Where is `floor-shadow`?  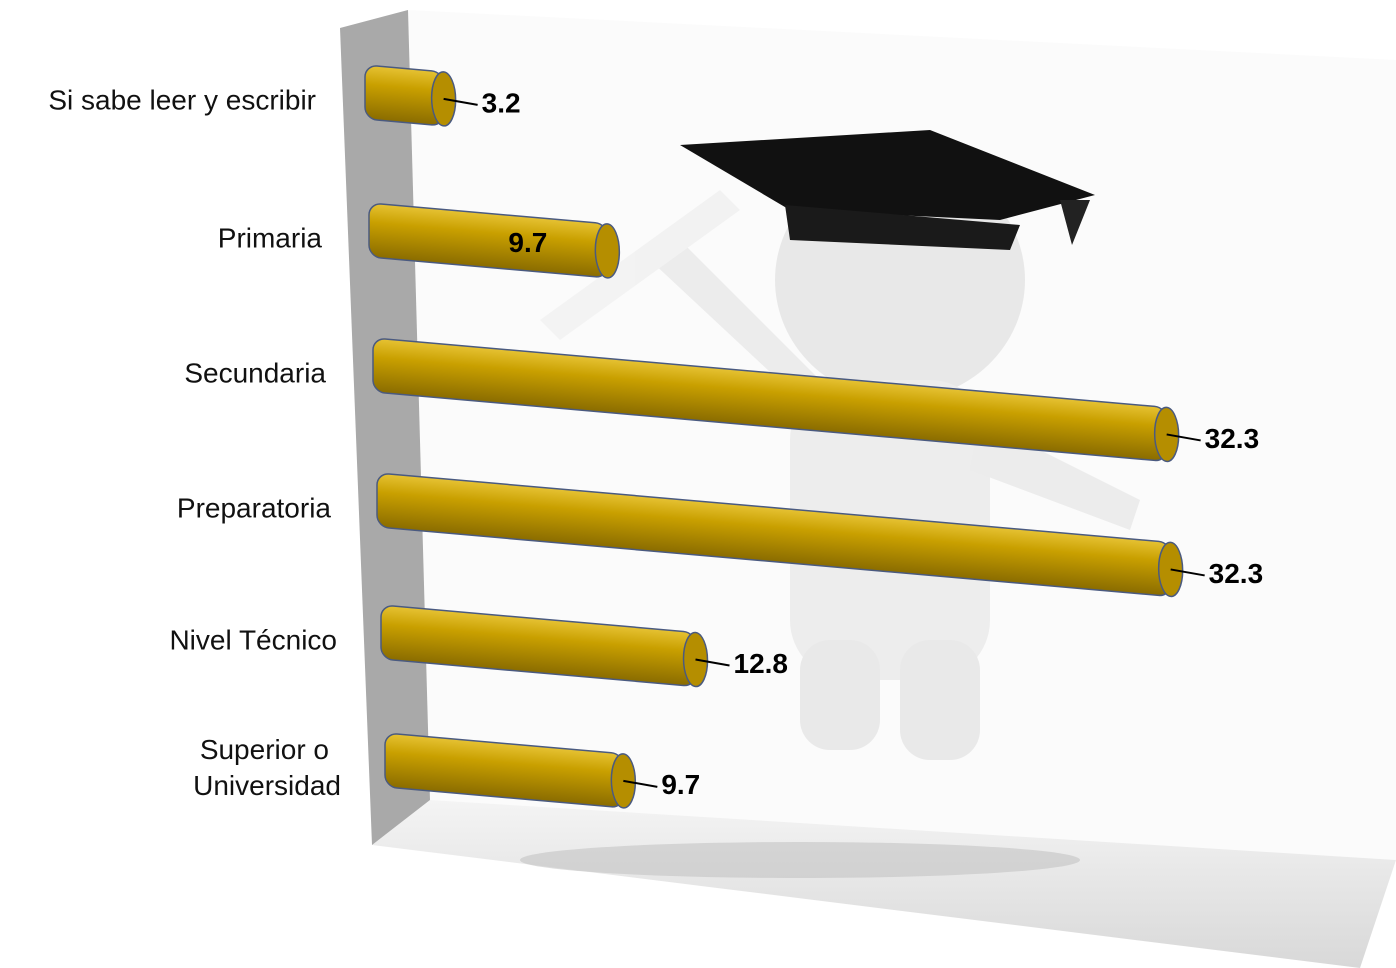 floor-shadow is located at coordinates (800, 860).